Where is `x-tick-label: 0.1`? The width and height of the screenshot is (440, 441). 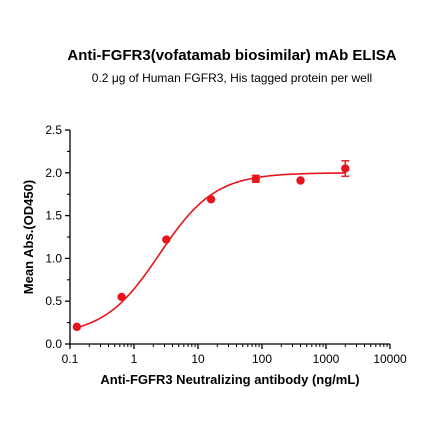
x-tick-label: 0.1 is located at coordinates (70, 359).